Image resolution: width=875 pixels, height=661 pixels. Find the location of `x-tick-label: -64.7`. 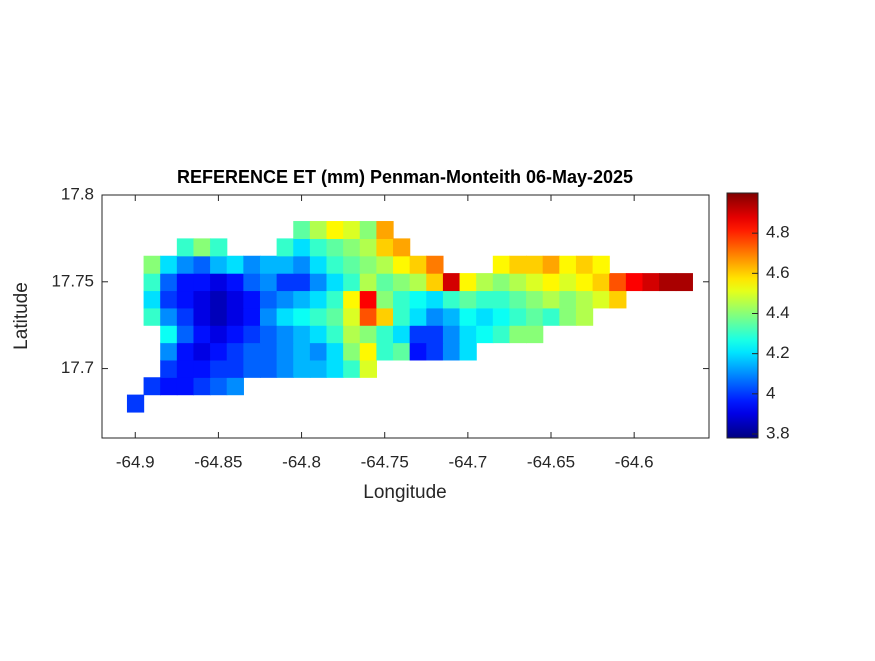

x-tick-label: -64.7 is located at coordinates (467, 461).